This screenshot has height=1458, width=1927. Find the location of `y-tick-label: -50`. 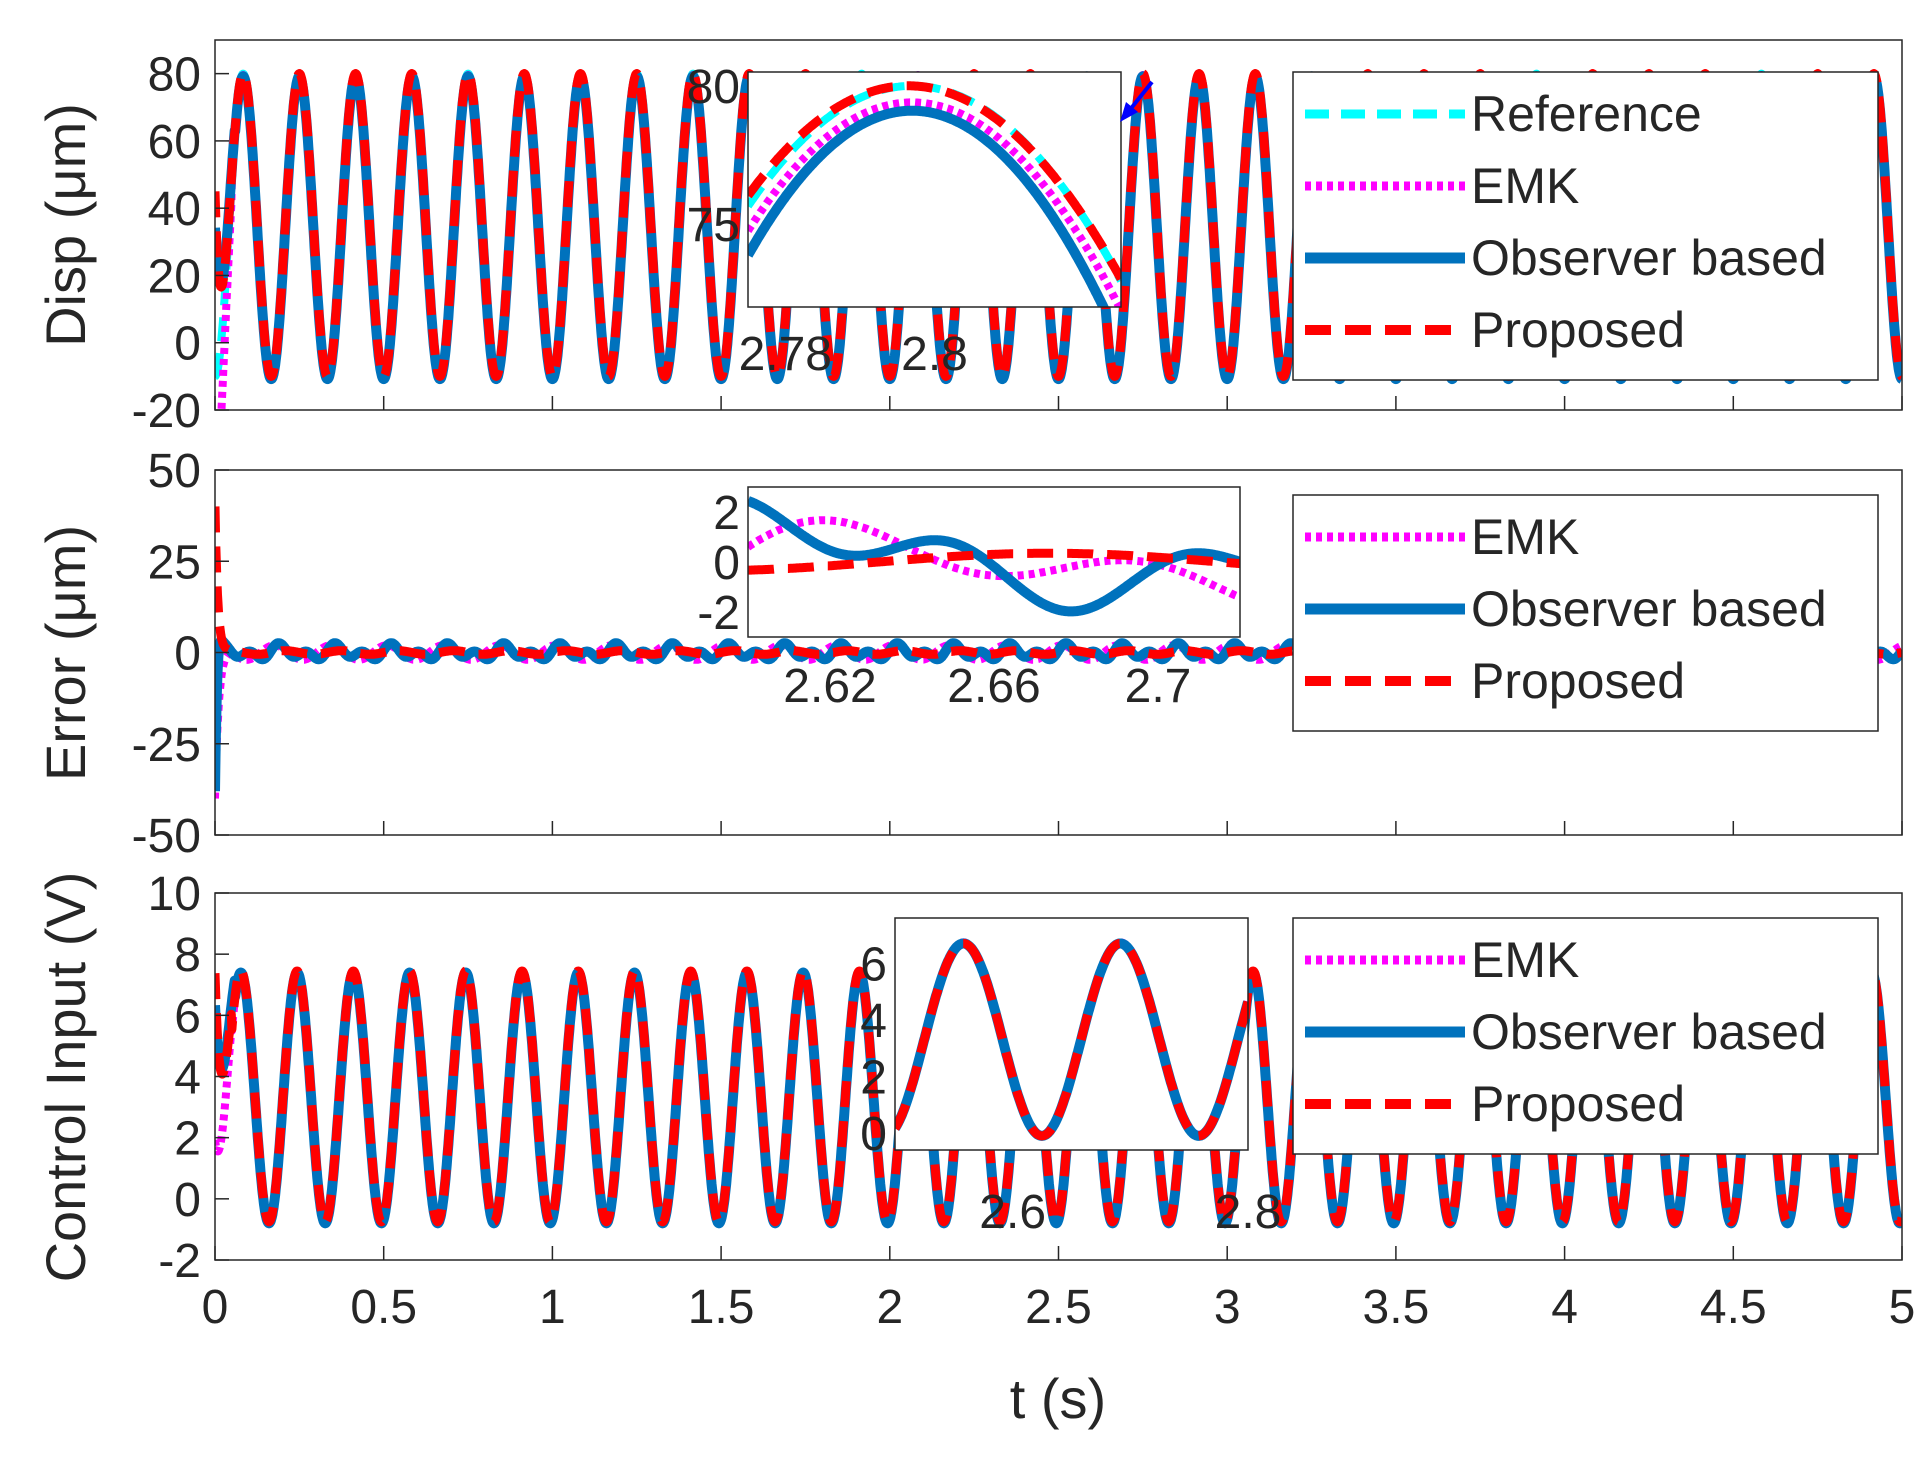

y-tick-label: -50 is located at coordinates (166, 836).